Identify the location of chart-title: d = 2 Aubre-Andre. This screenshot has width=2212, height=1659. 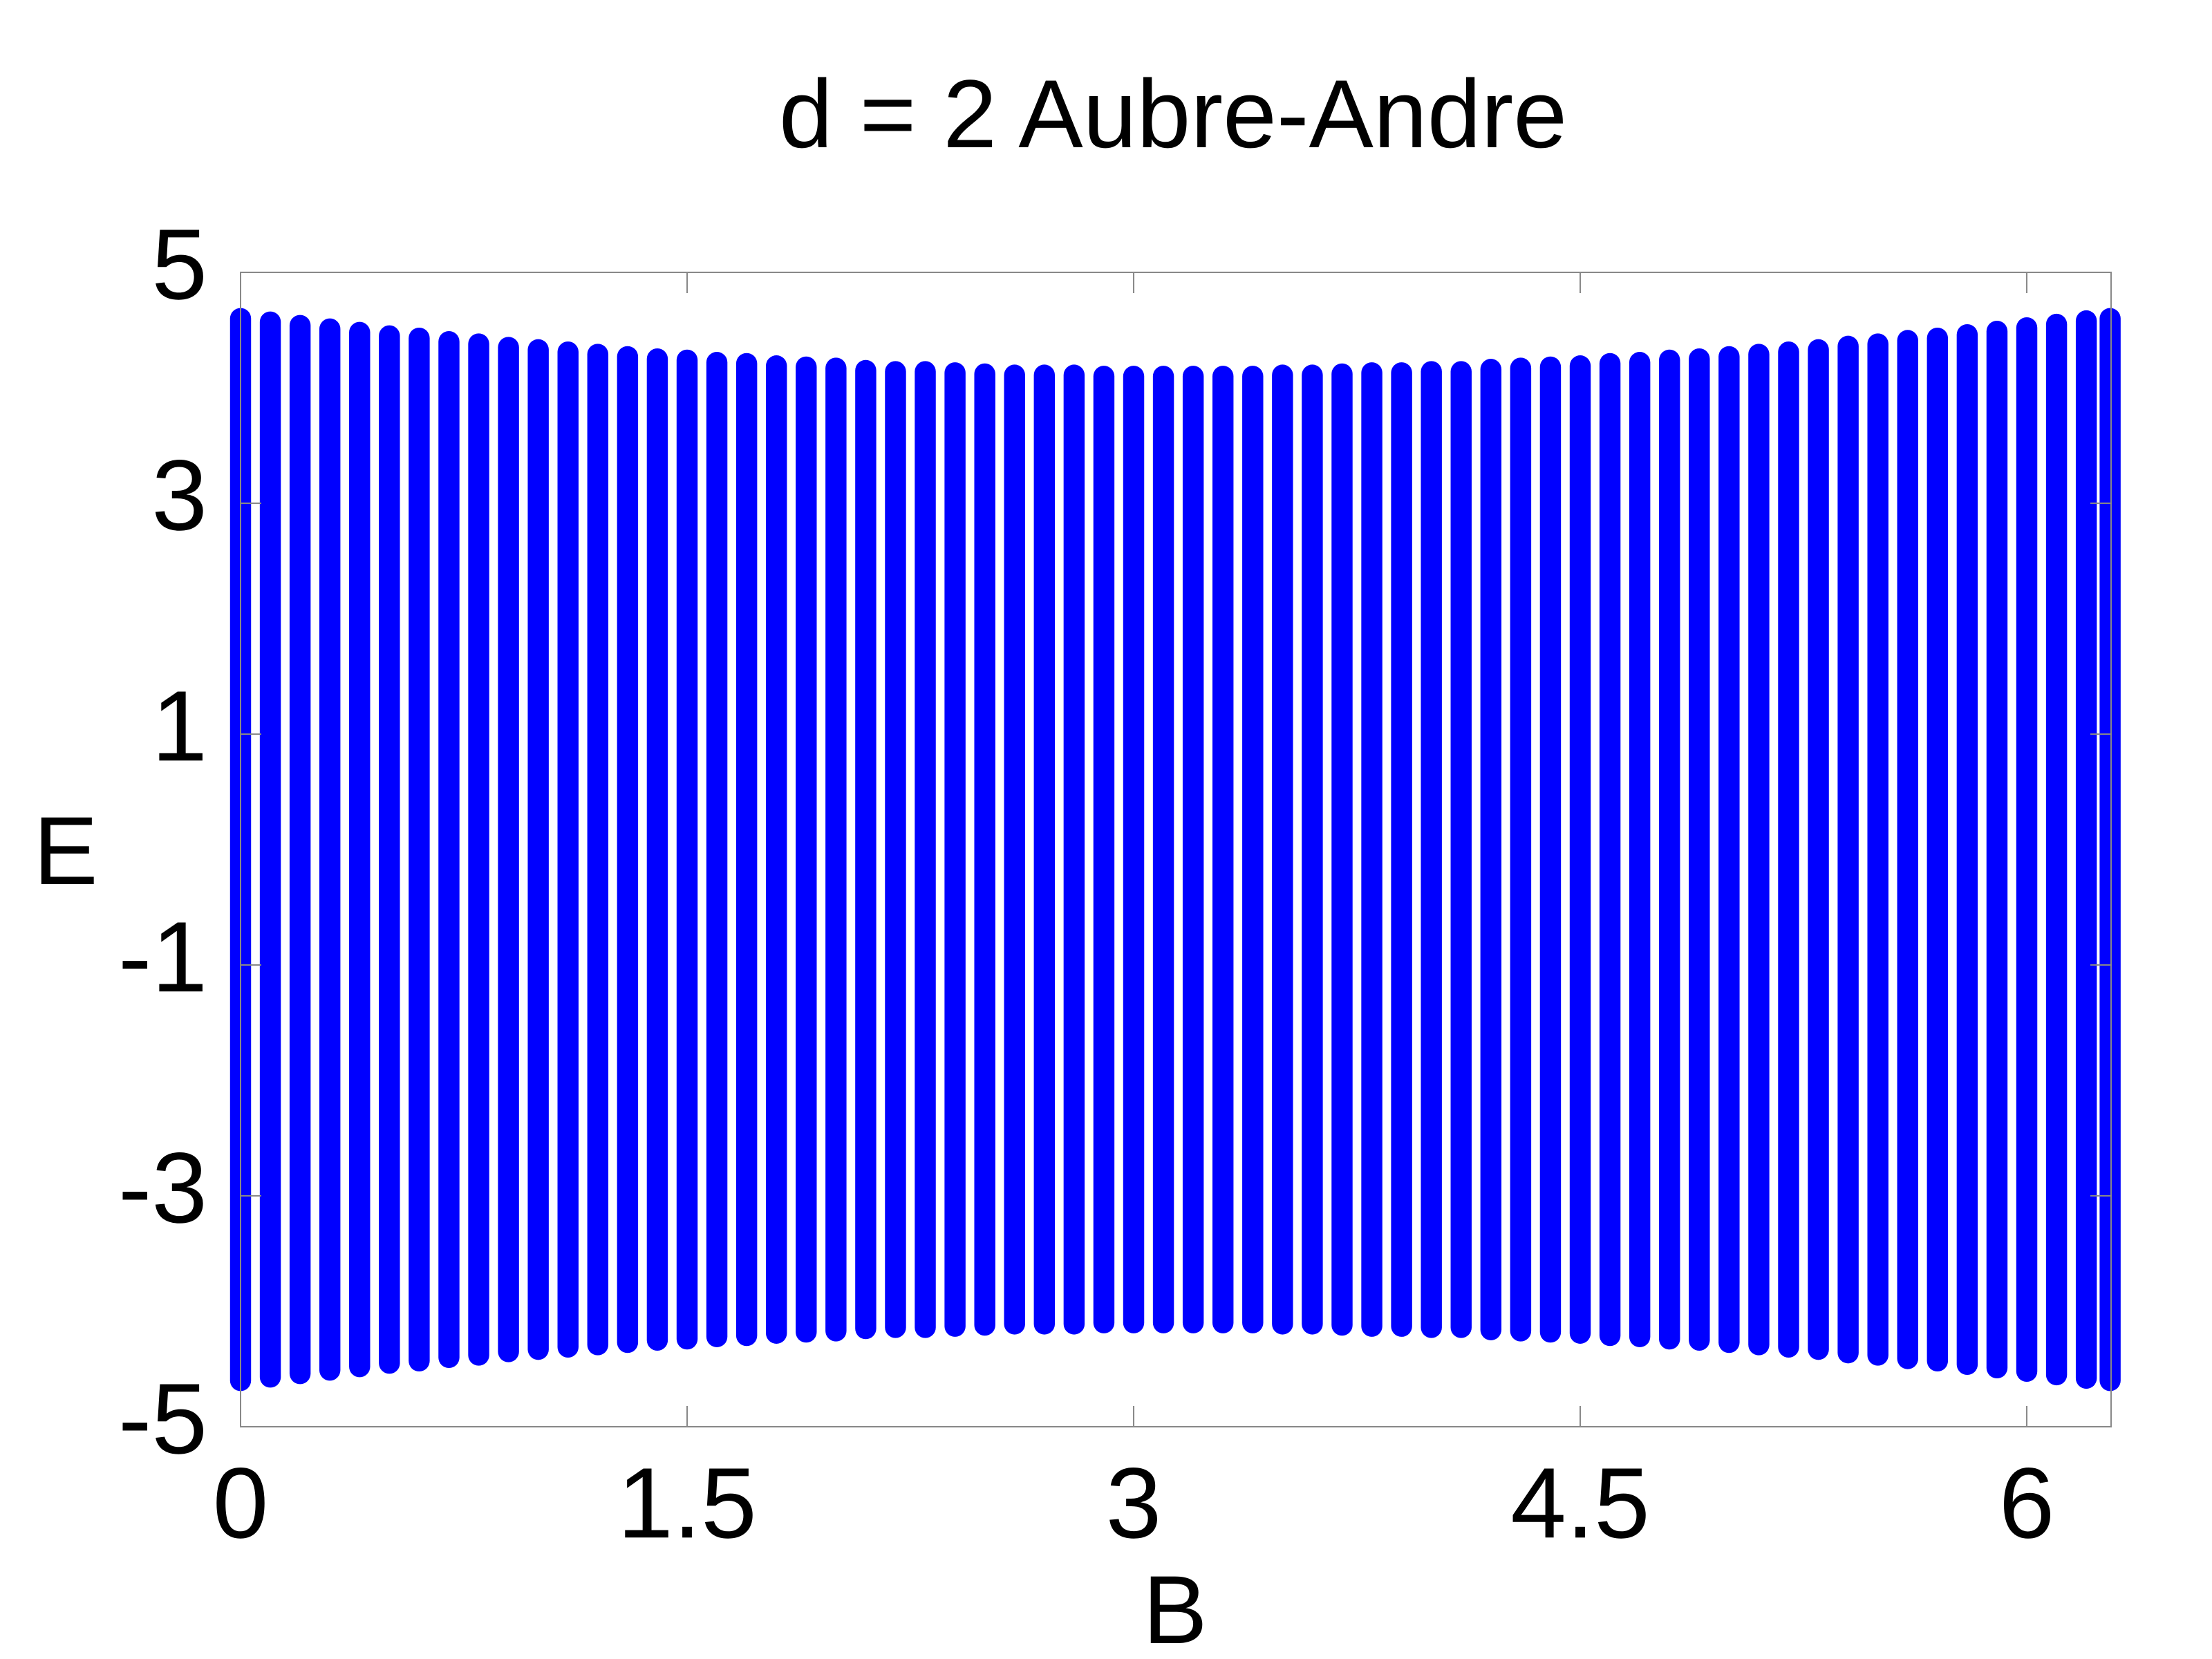
(1173, 114).